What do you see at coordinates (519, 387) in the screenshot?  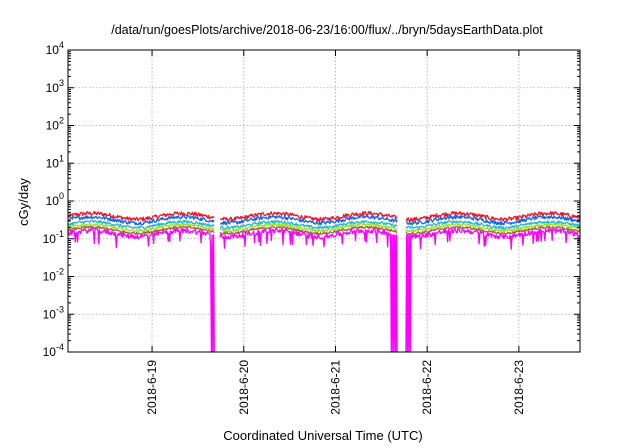 I see `x-tick-label: 2018-6-23` at bounding box center [519, 387].